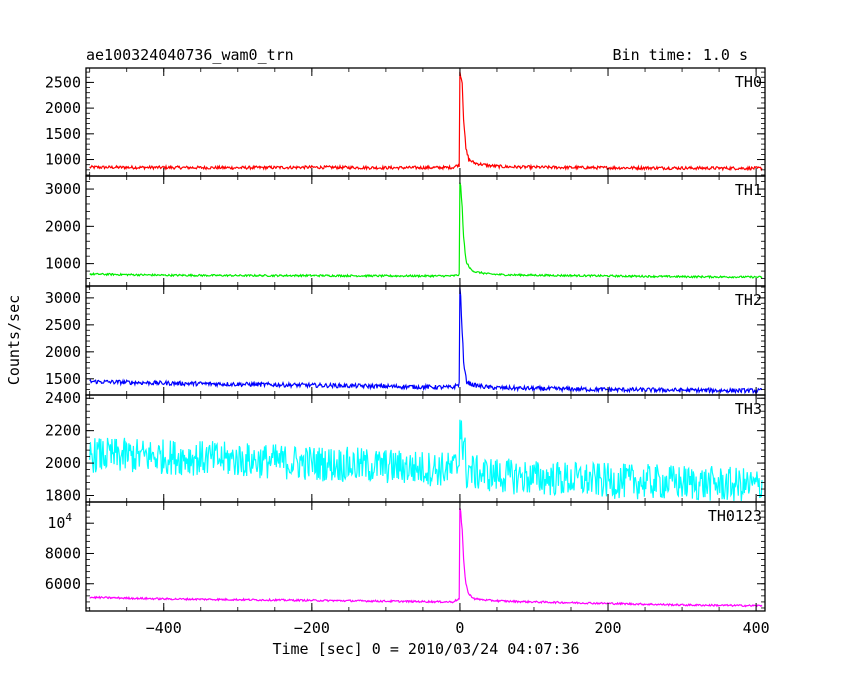  Describe the element at coordinates (459, 628) in the screenshot. I see `x-tick-label-0: 0` at that location.